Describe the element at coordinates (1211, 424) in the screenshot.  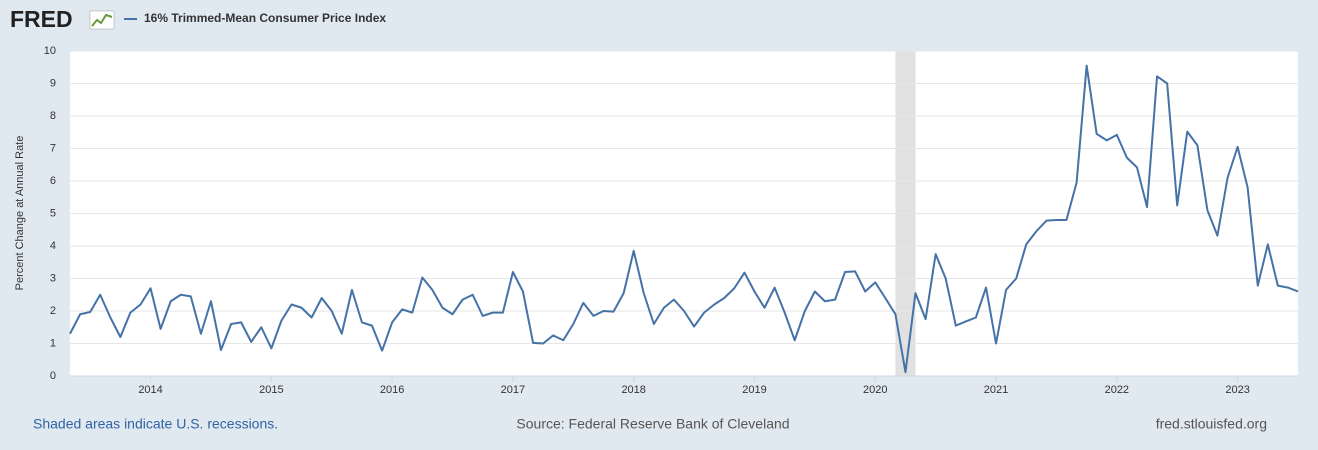
I see `site: fred.stlouisfed.org` at that location.